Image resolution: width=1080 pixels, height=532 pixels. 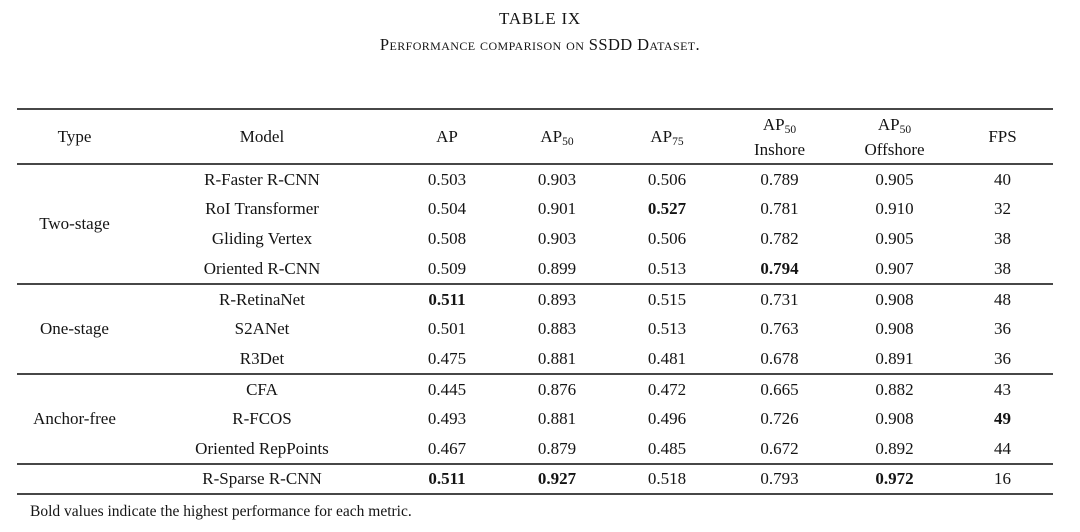 What do you see at coordinates (262, 448) in the screenshot?
I see `model-cell: Oriented RepPoints` at bounding box center [262, 448].